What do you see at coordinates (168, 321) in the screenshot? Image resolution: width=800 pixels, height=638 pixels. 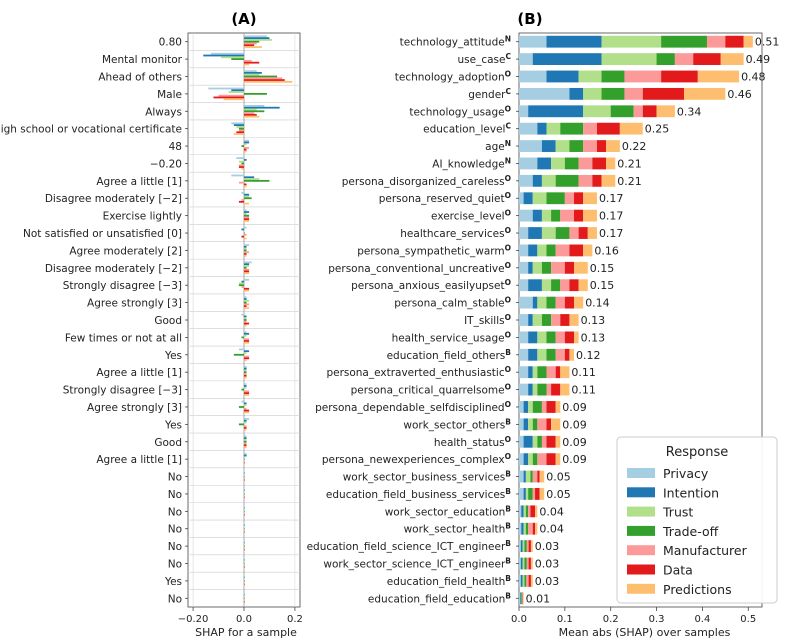 I see `panel-a-category-label: Good` at bounding box center [168, 321].